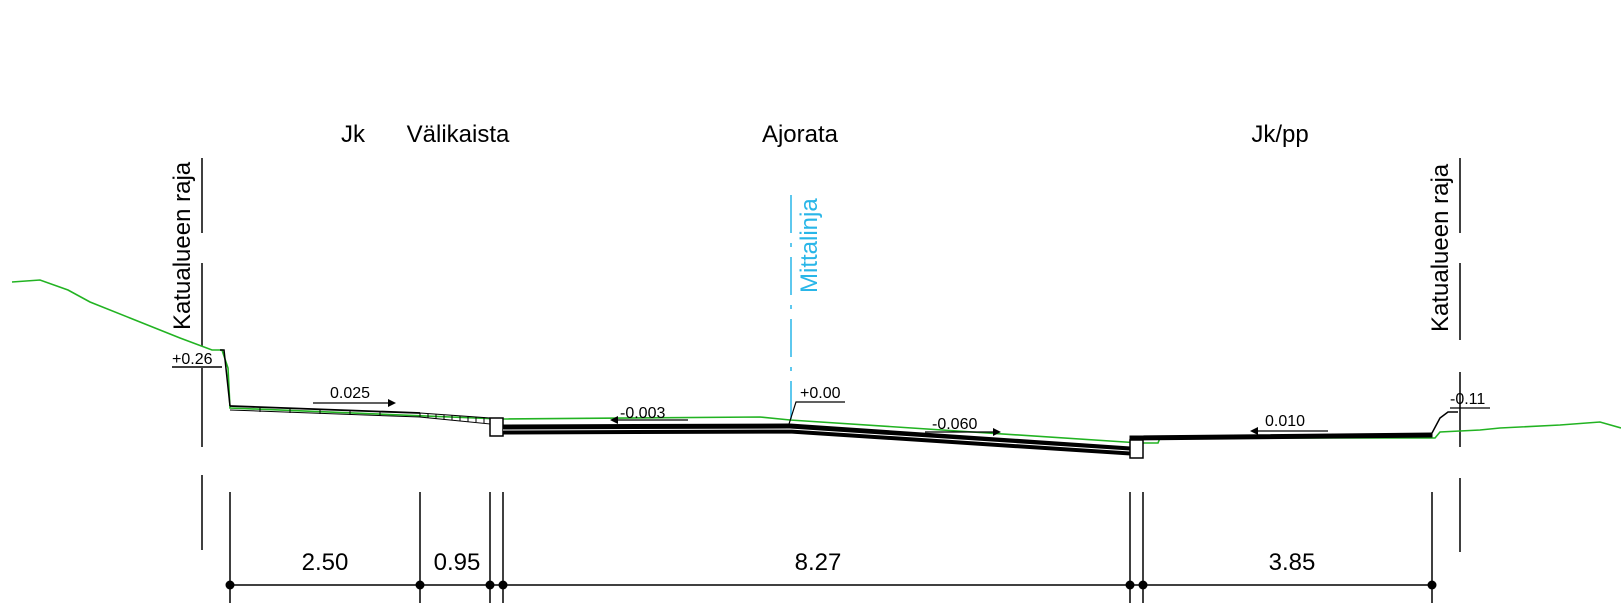 This screenshot has width=1621, height=603. What do you see at coordinates (392, 403) in the screenshot?
I see `slope-jk-arrowhead` at bounding box center [392, 403].